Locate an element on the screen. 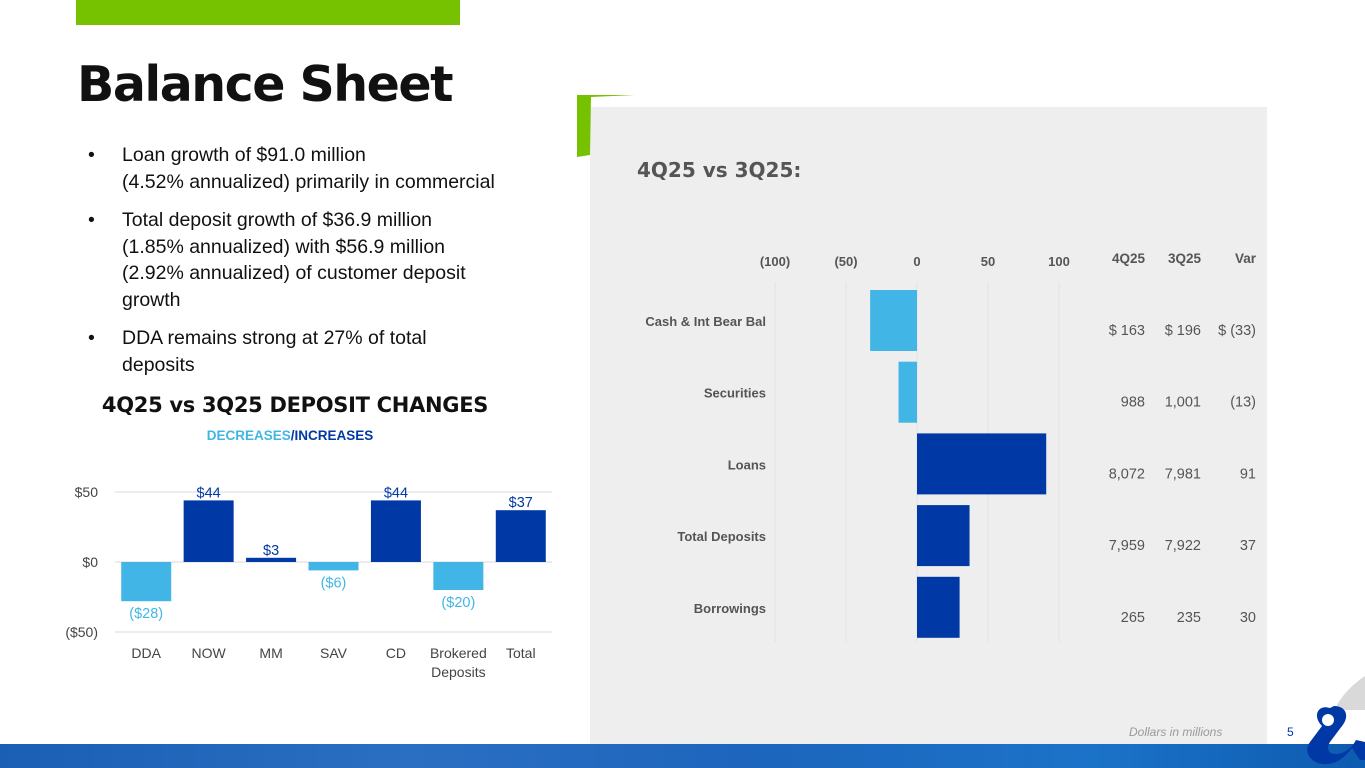 This screenshot has width=1365, height=768. page-number: 5 is located at coordinates (1290, 732).